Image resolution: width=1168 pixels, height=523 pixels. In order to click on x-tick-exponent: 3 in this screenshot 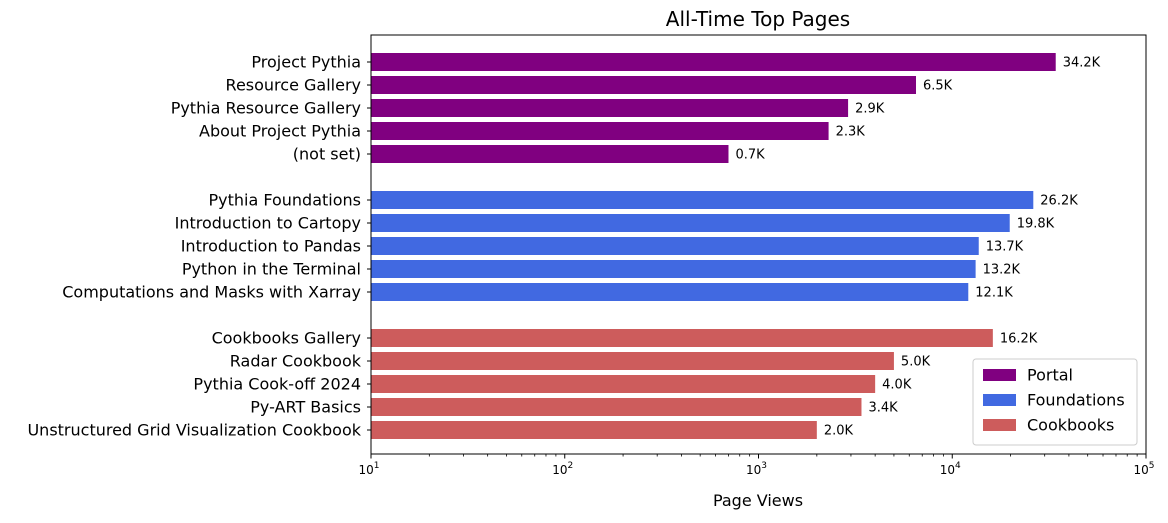, I will do `click(764, 466)`.